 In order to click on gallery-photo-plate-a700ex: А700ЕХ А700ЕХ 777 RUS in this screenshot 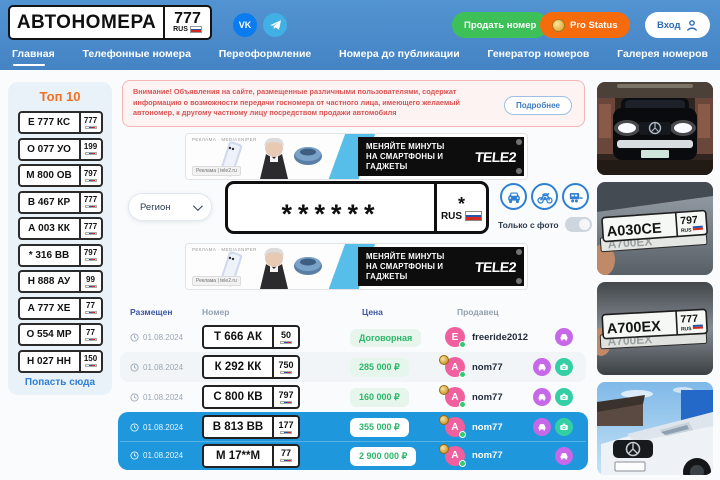, I will do `click(655, 328)`.